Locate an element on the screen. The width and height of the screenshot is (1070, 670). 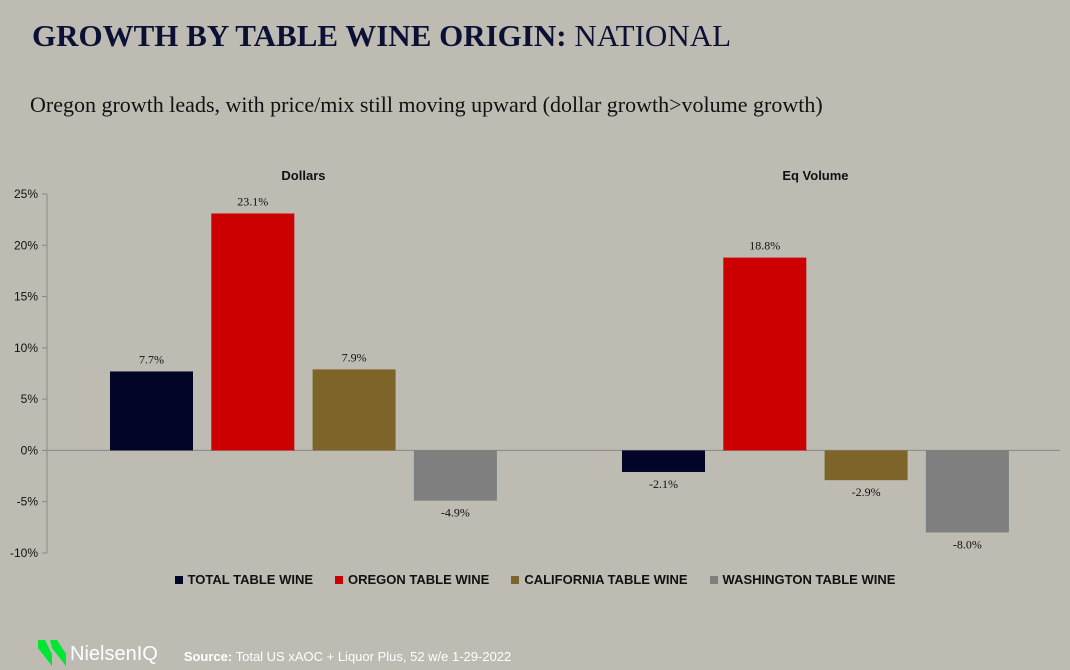
data-label: -4.9% is located at coordinates (455, 513).